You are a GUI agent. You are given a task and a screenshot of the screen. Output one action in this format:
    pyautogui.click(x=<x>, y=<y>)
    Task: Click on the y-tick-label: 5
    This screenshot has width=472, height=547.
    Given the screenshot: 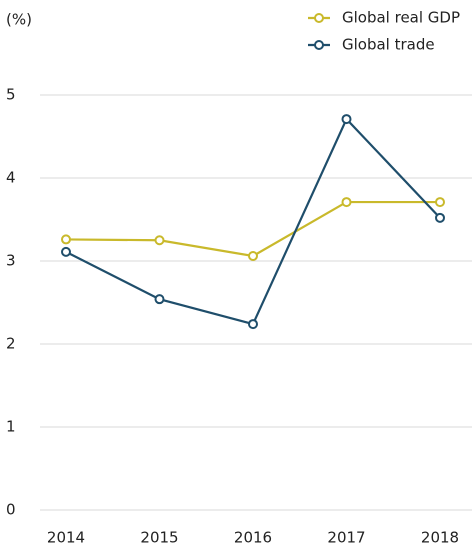 What is the action you would take?
    pyautogui.click(x=11, y=95)
    